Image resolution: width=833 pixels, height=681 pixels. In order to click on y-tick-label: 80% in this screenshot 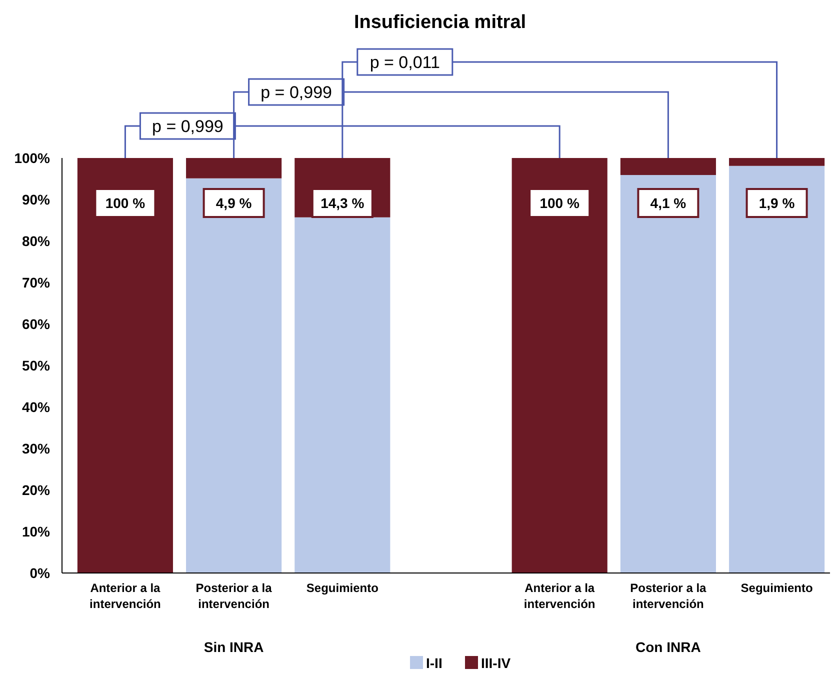, I will do `click(36, 241)`.